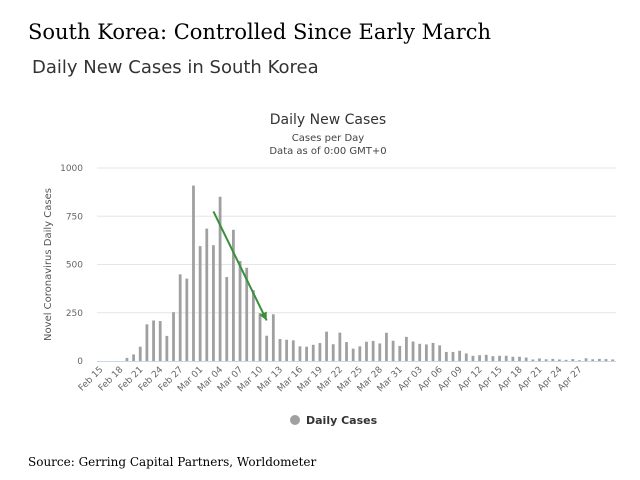  Describe the element at coordinates (71, 169) in the screenshot. I see `y-tick-label: 1000` at that location.